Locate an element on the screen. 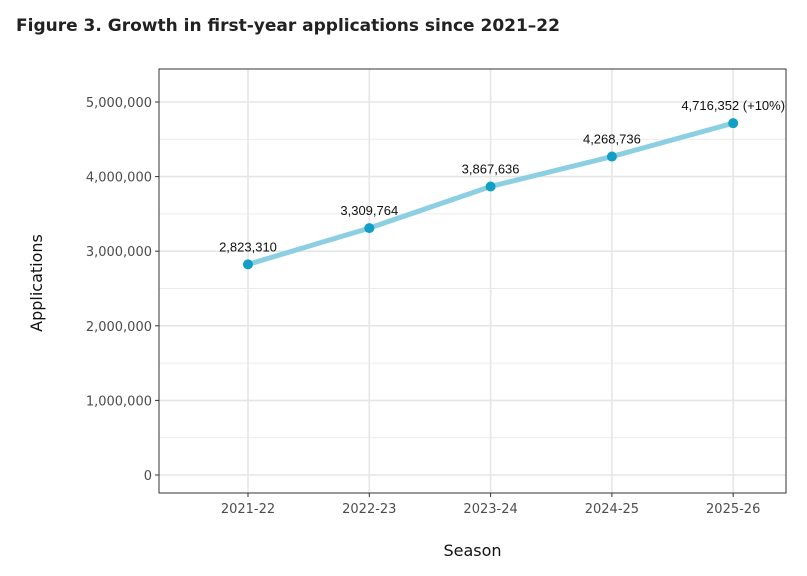  y-tick-label: 4,000,000 is located at coordinates (119, 178).